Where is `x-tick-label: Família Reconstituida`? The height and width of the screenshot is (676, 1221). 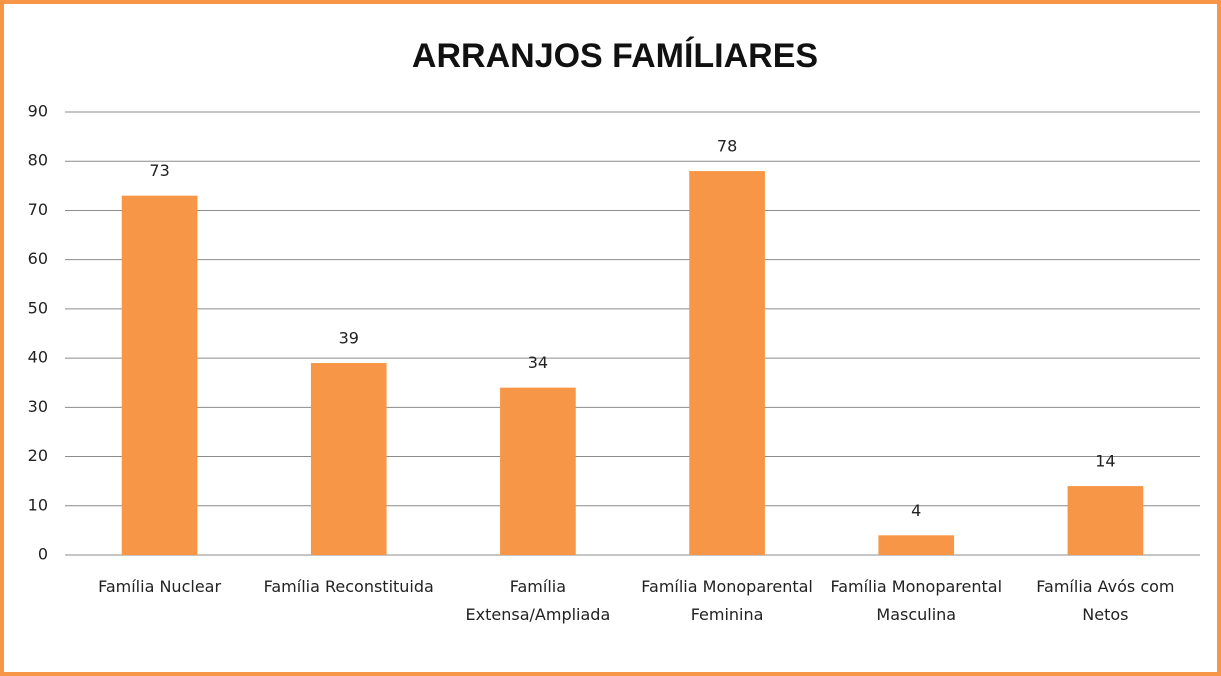
x-tick-label: Família Reconstituida is located at coordinates (348, 586).